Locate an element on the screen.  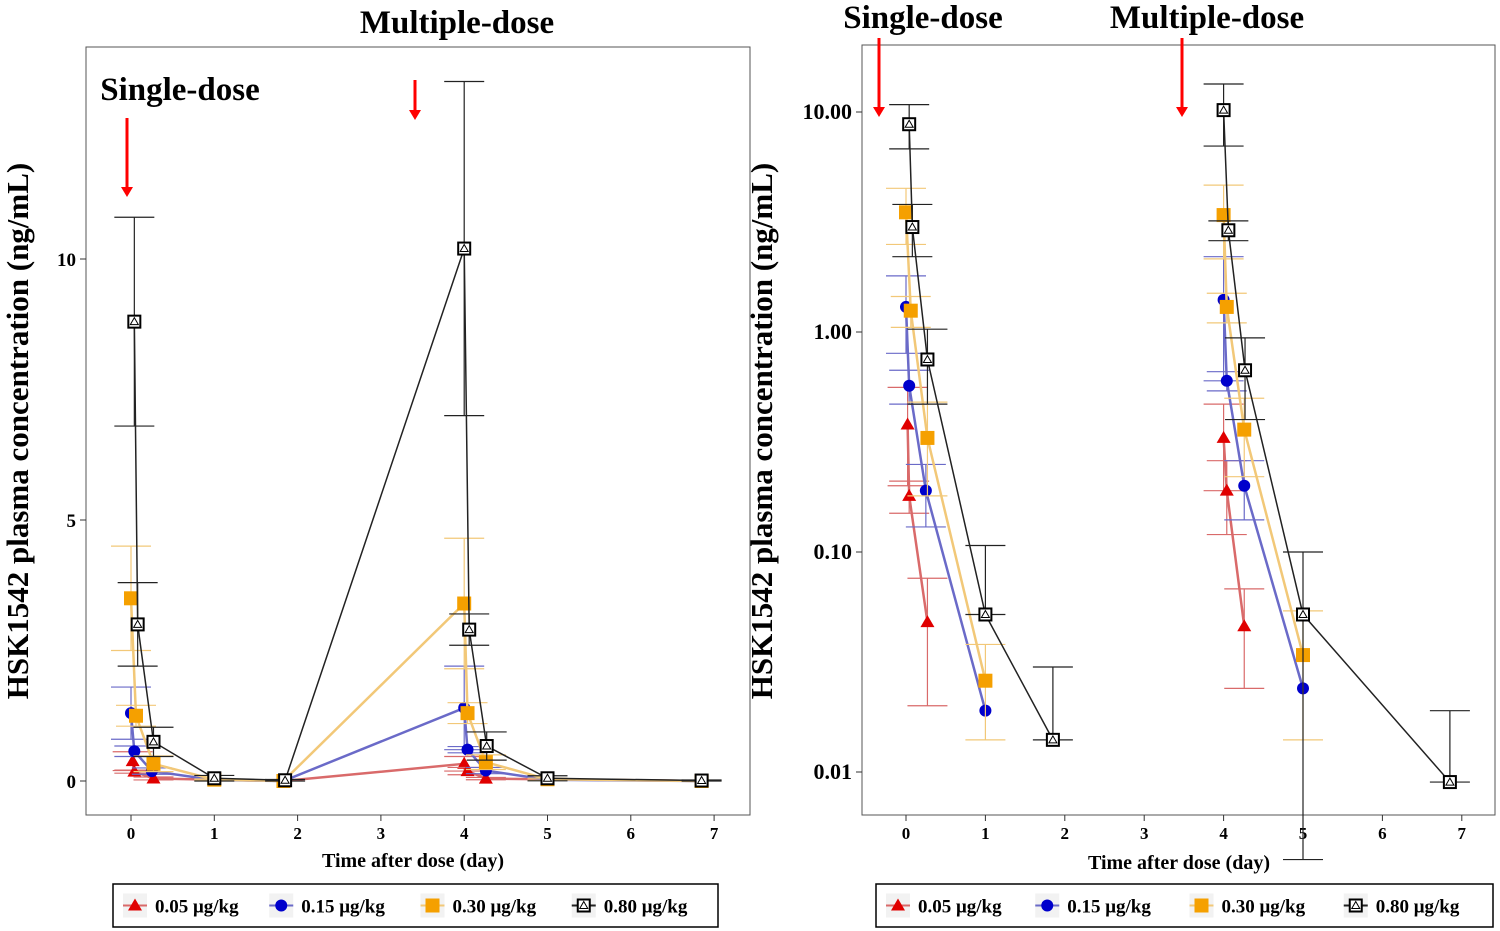
y-tick-label: 0 is located at coordinates (72, 782).